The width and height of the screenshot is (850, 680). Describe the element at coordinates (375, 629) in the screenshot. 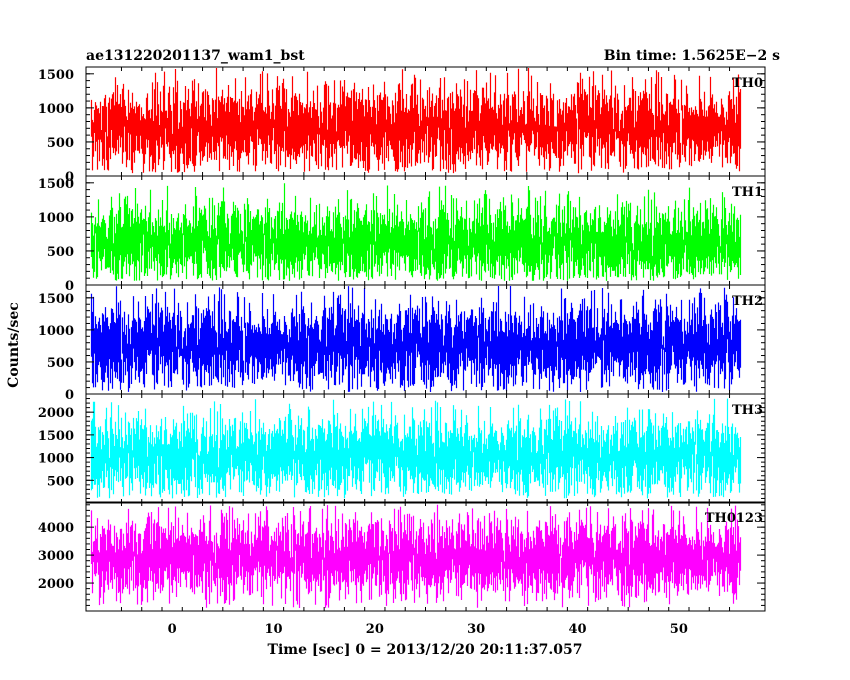

I see `x-tick-label: 20` at that location.